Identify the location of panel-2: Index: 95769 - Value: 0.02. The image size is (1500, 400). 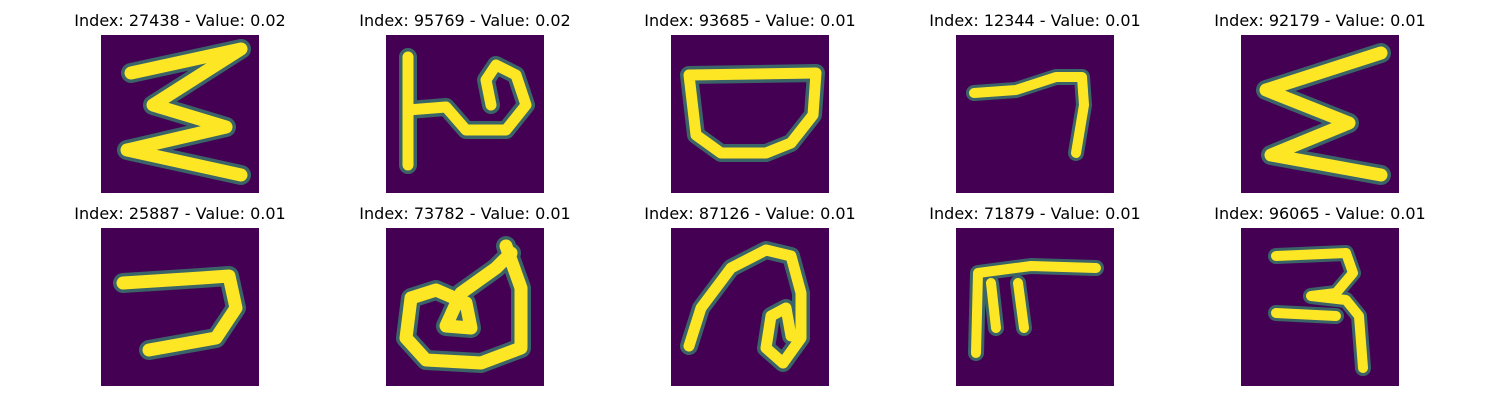
(465, 106).